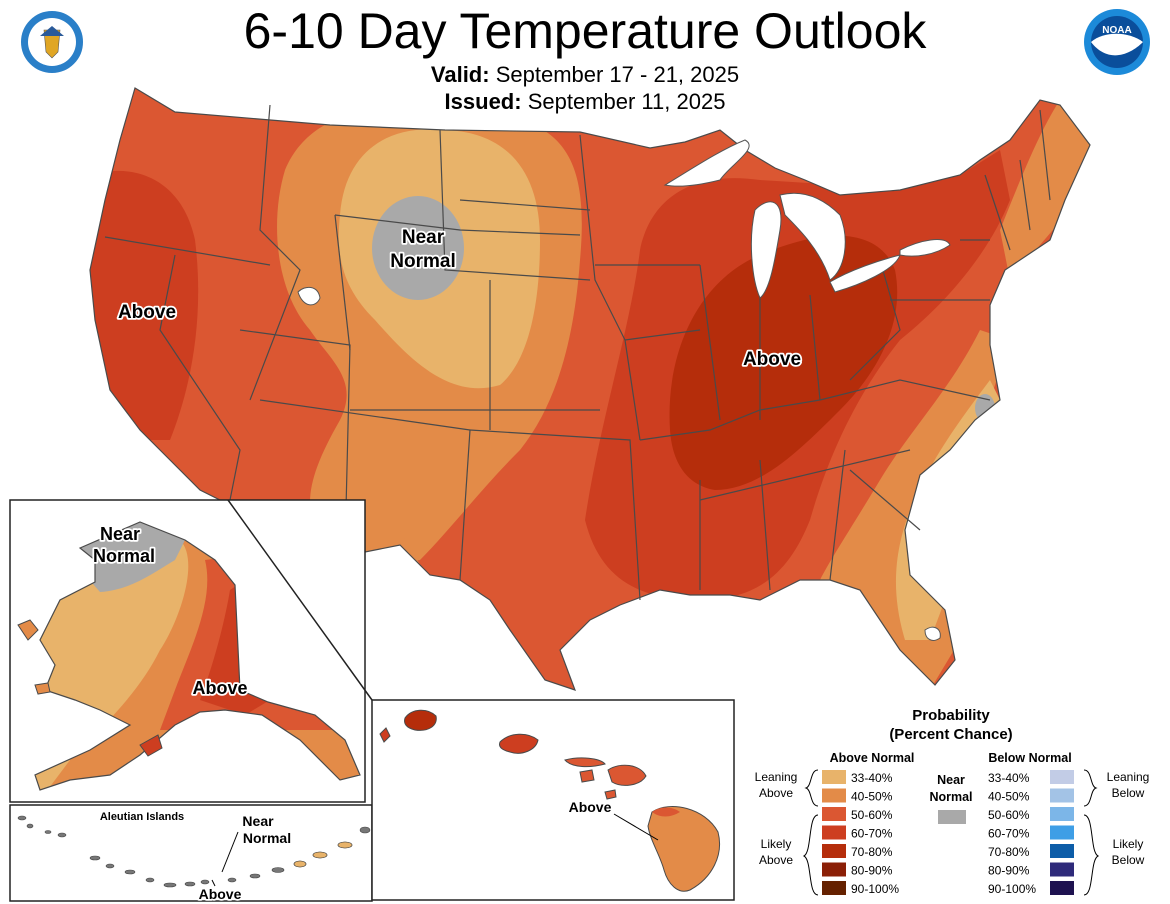 Image resolution: width=1170 pixels, height=904 pixels. I want to click on legend-near-header-2: Normal, so click(950, 797).